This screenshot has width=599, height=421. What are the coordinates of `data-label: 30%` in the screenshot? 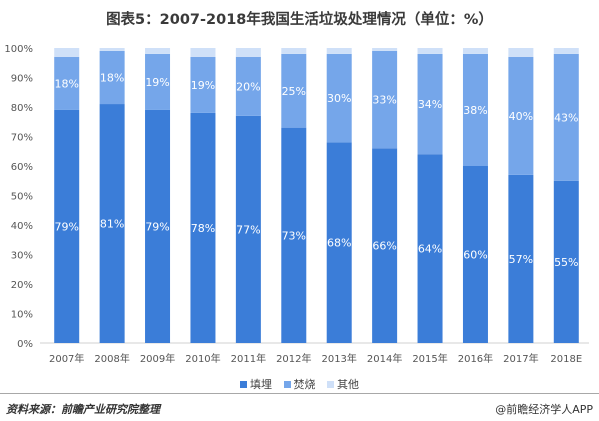 It's located at (339, 98).